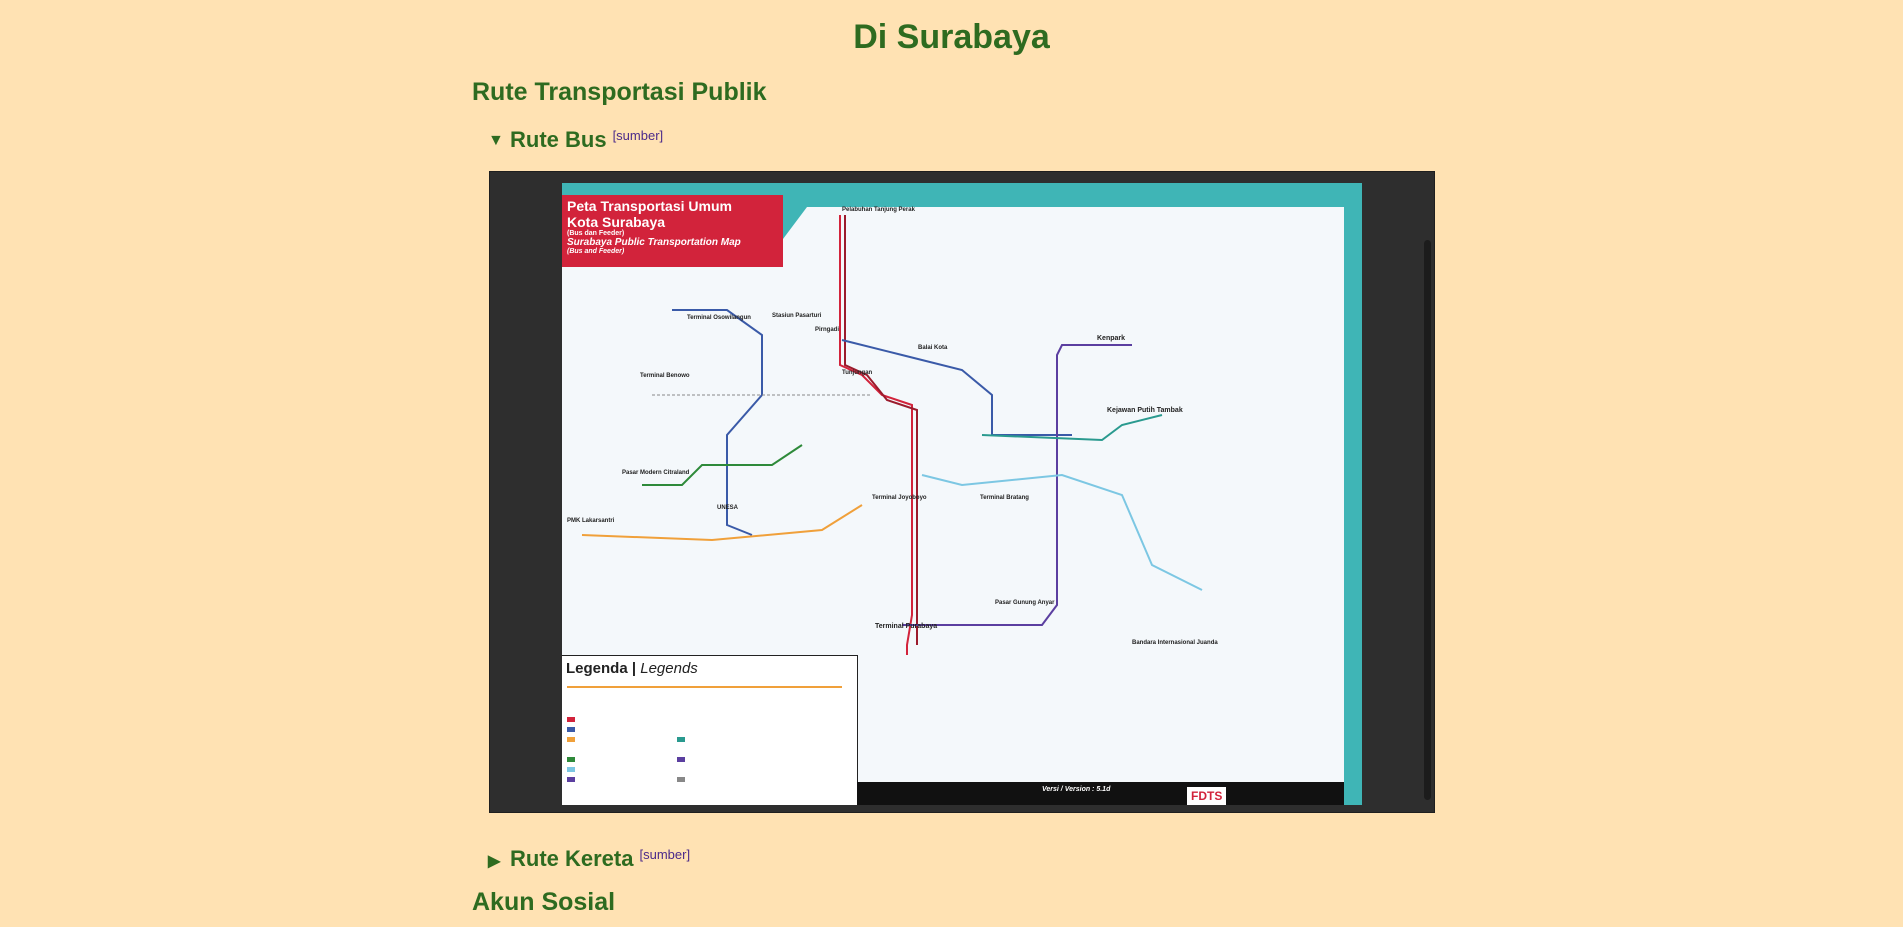 The height and width of the screenshot is (927, 1903). I want to click on station-label: Terminal Benowo, so click(665, 376).